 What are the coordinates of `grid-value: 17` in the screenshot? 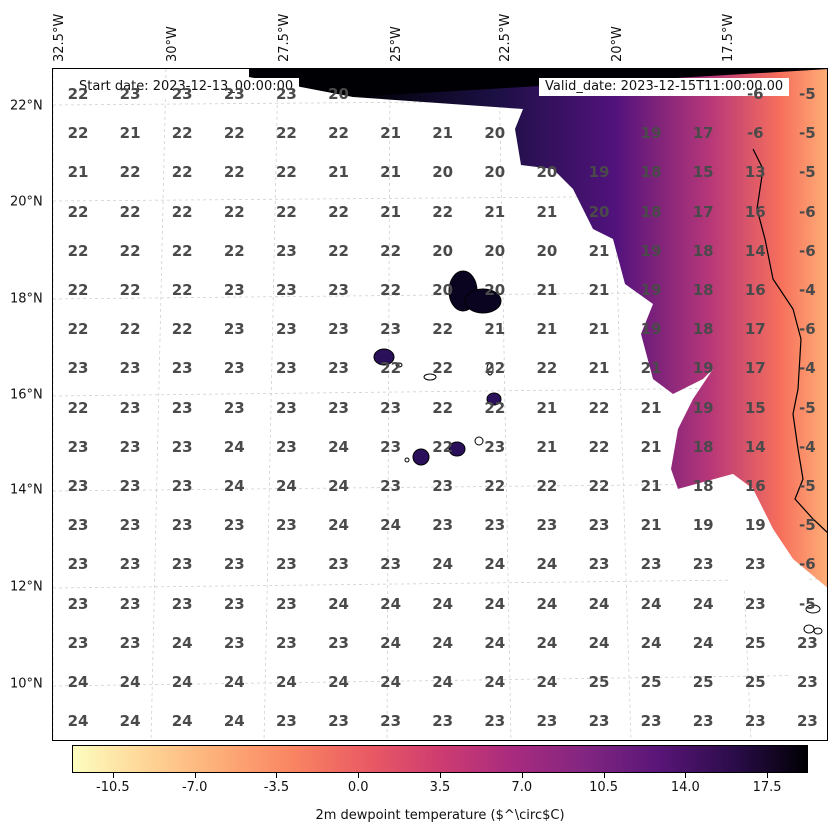 It's located at (755, 329).